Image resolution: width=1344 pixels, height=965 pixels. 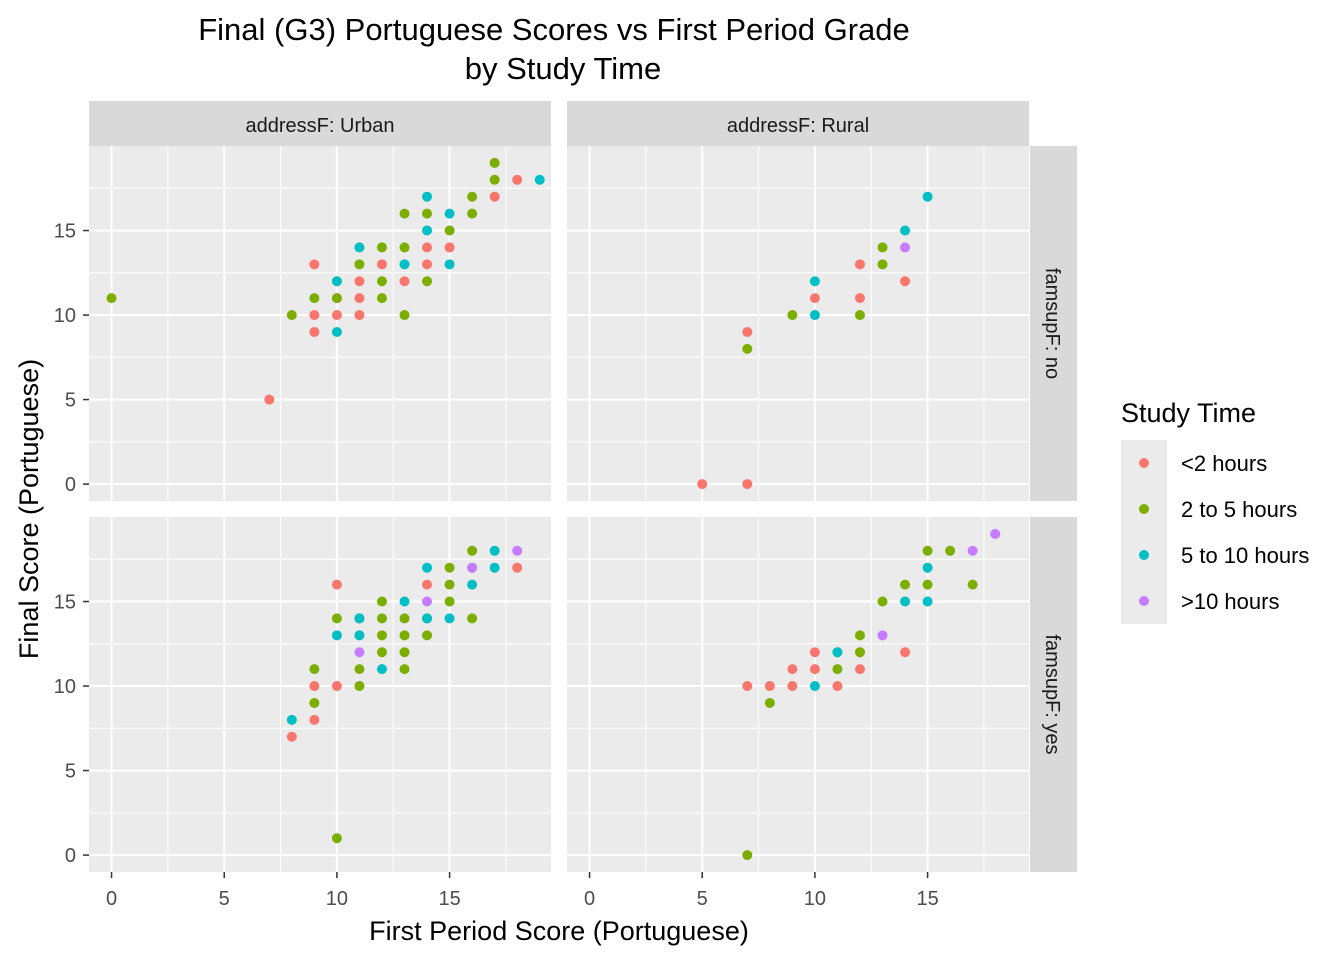 What do you see at coordinates (70, 772) in the screenshot?
I see `y-tick-label: 5` at bounding box center [70, 772].